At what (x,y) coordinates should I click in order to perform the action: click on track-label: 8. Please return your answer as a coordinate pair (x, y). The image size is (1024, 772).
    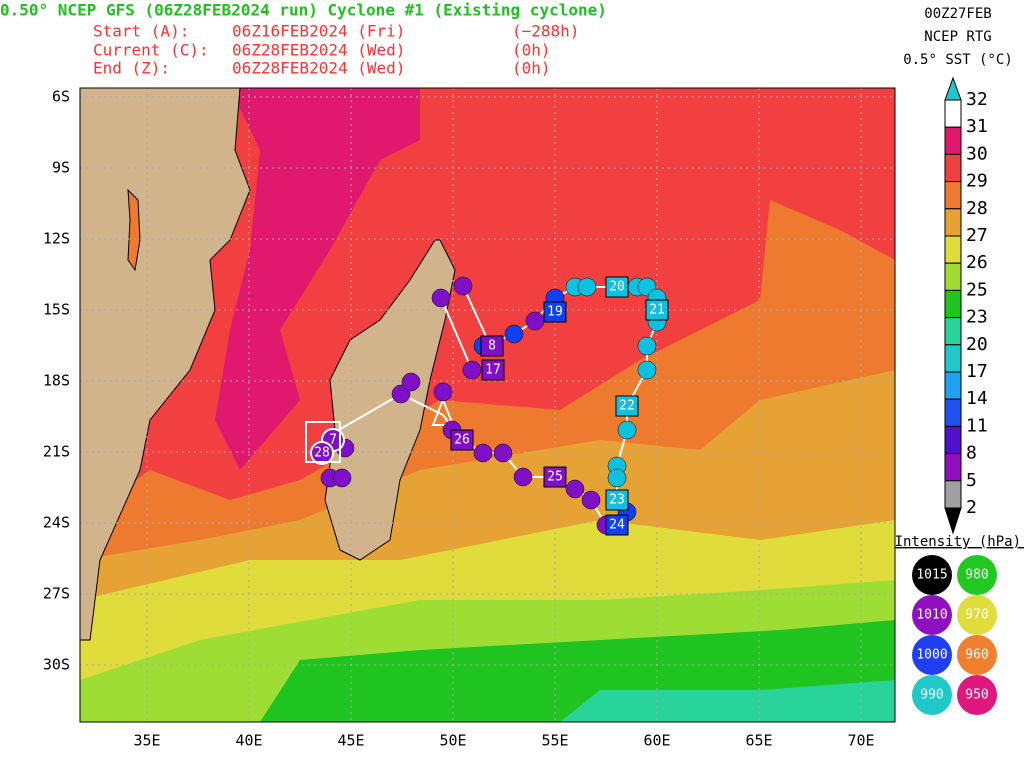
    Looking at the image, I should click on (492, 346).